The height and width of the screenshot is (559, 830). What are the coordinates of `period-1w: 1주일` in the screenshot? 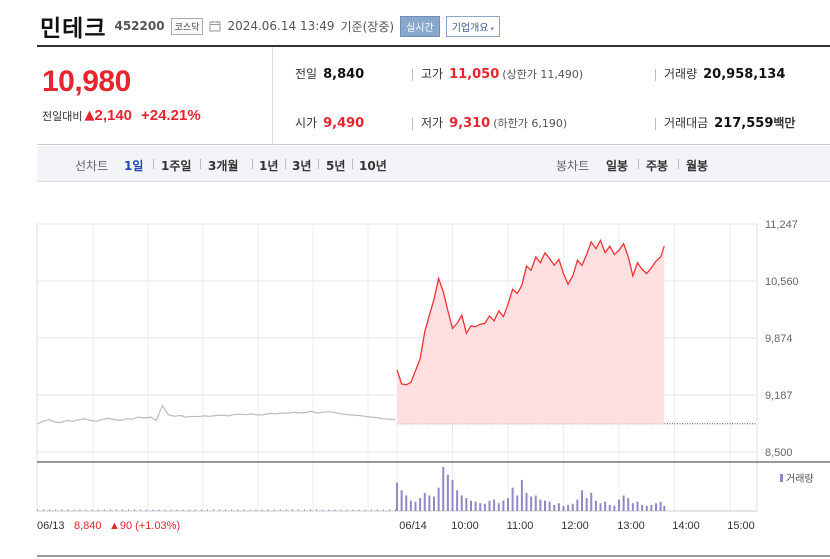 It's located at (176, 166).